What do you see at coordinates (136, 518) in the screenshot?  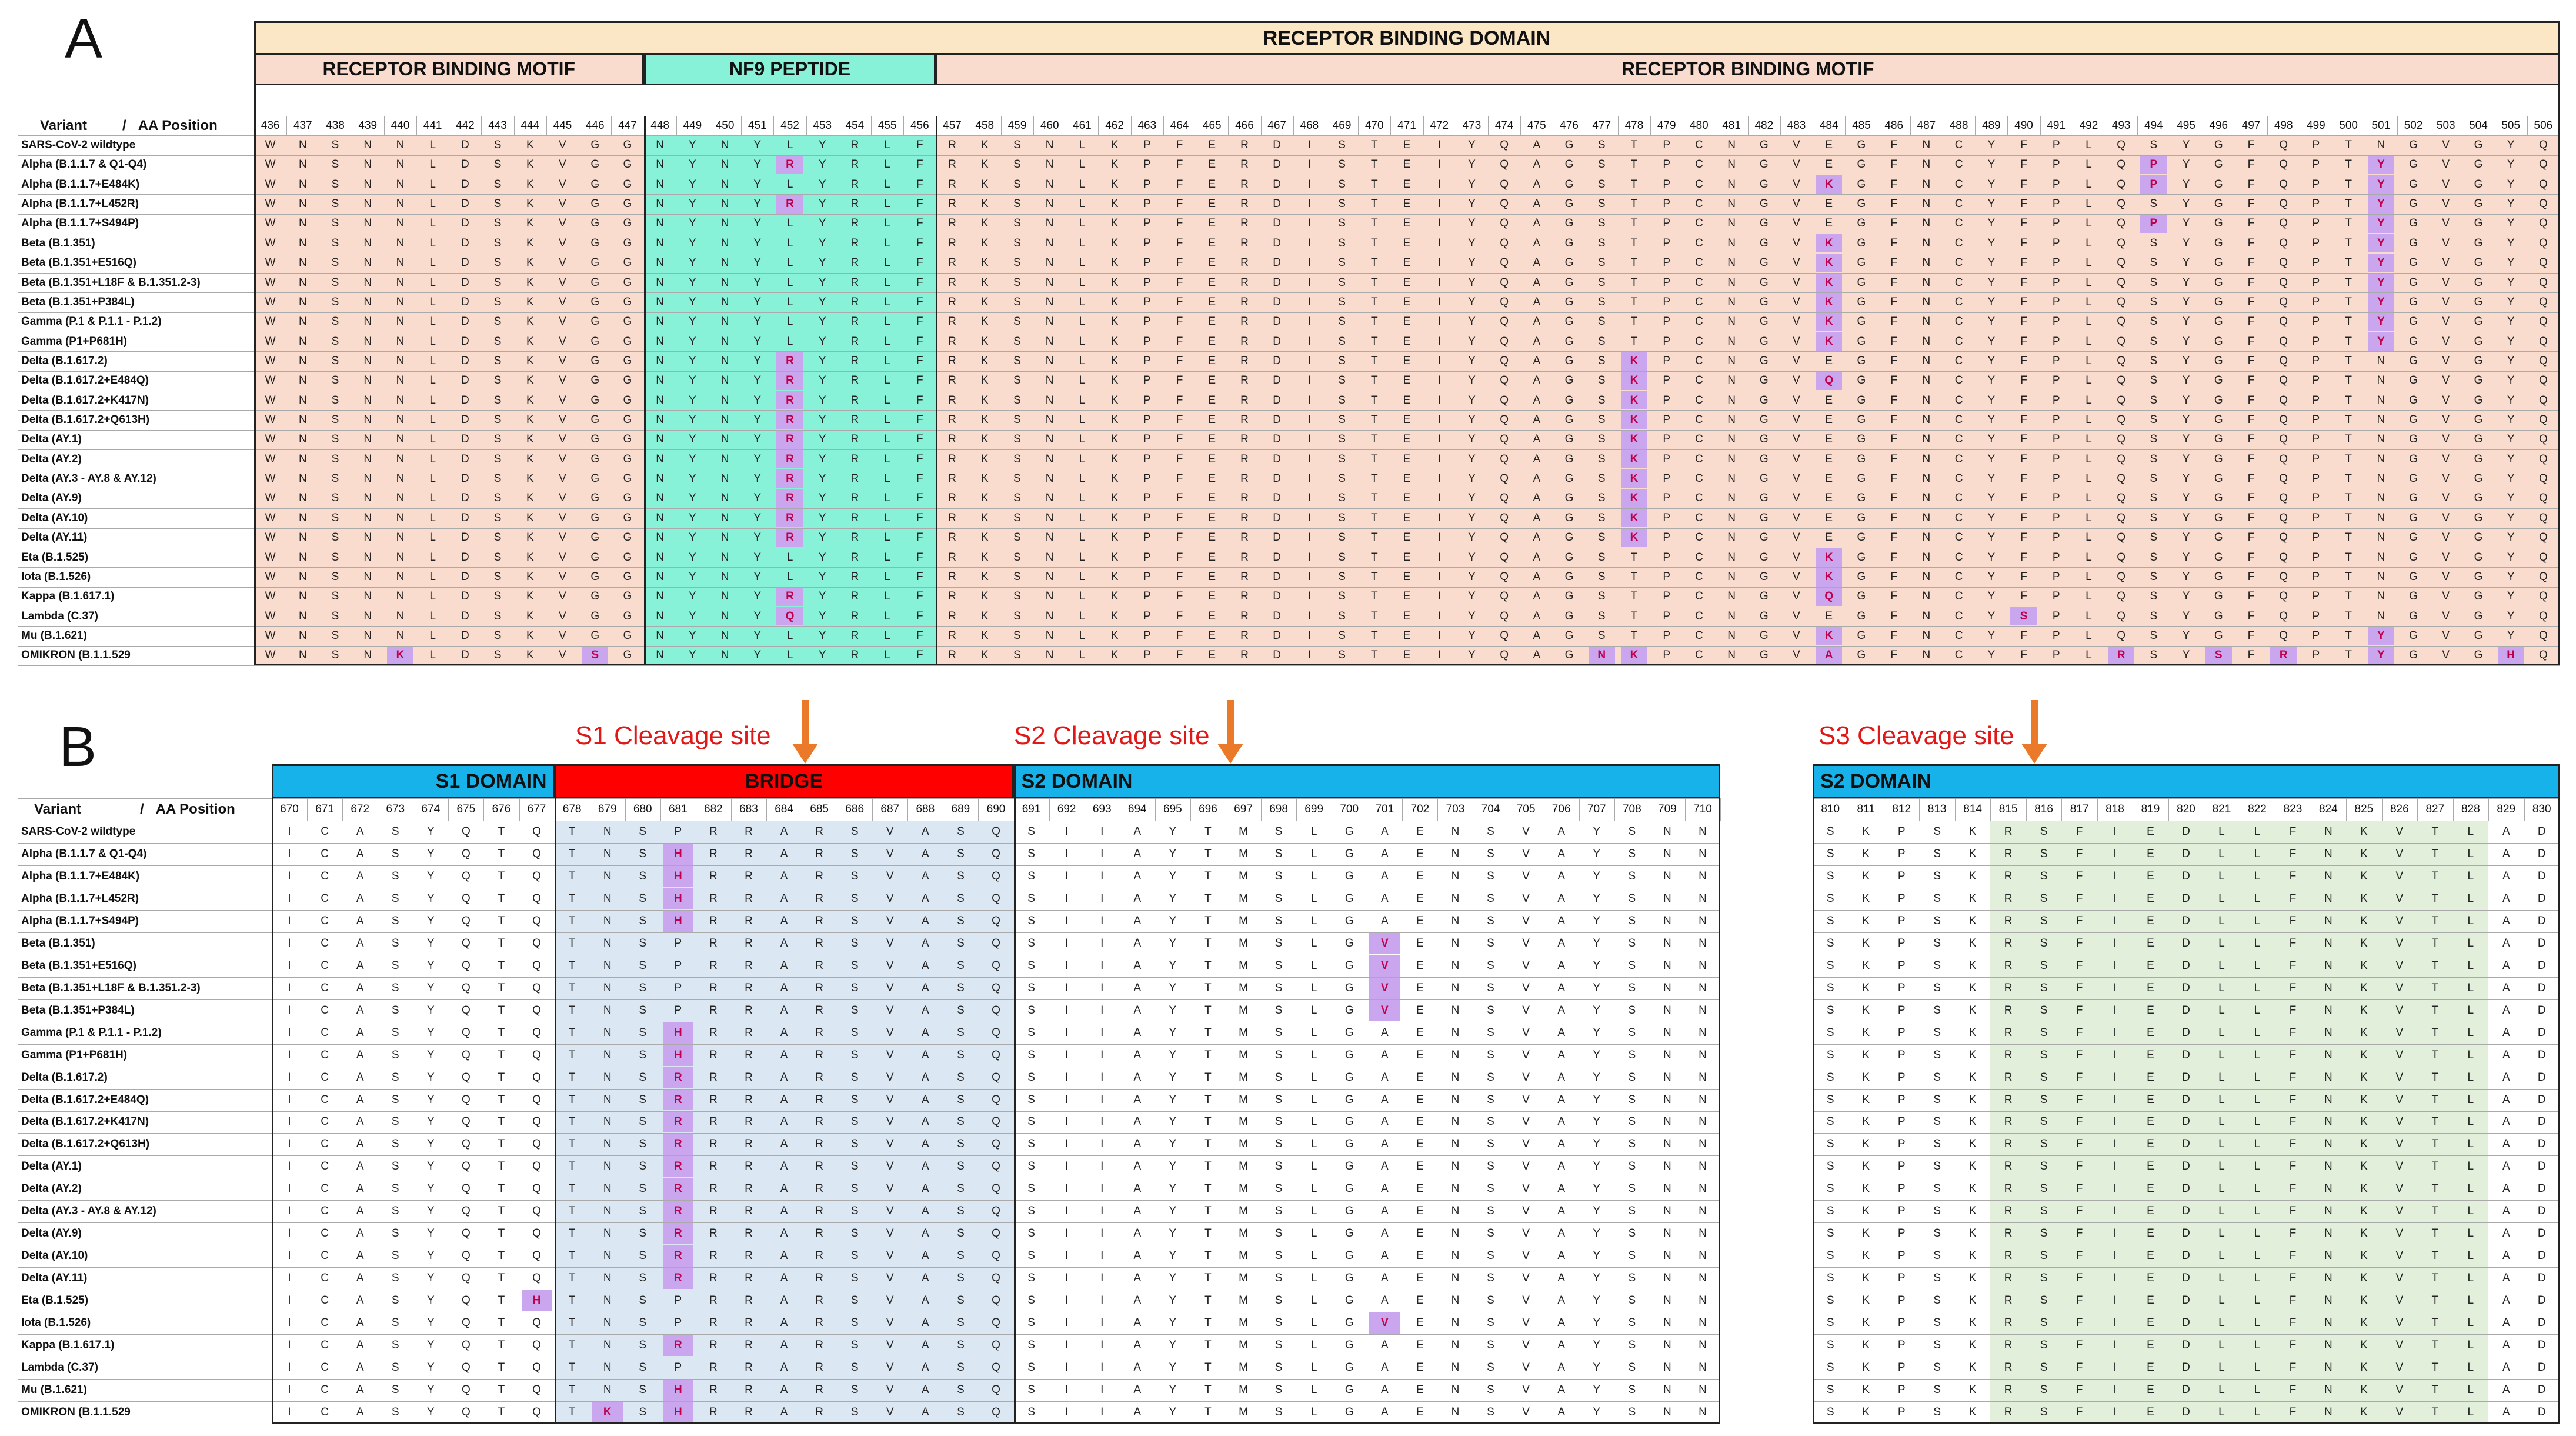 I see `rbd-variant-name: Delta (AY.10)` at bounding box center [136, 518].